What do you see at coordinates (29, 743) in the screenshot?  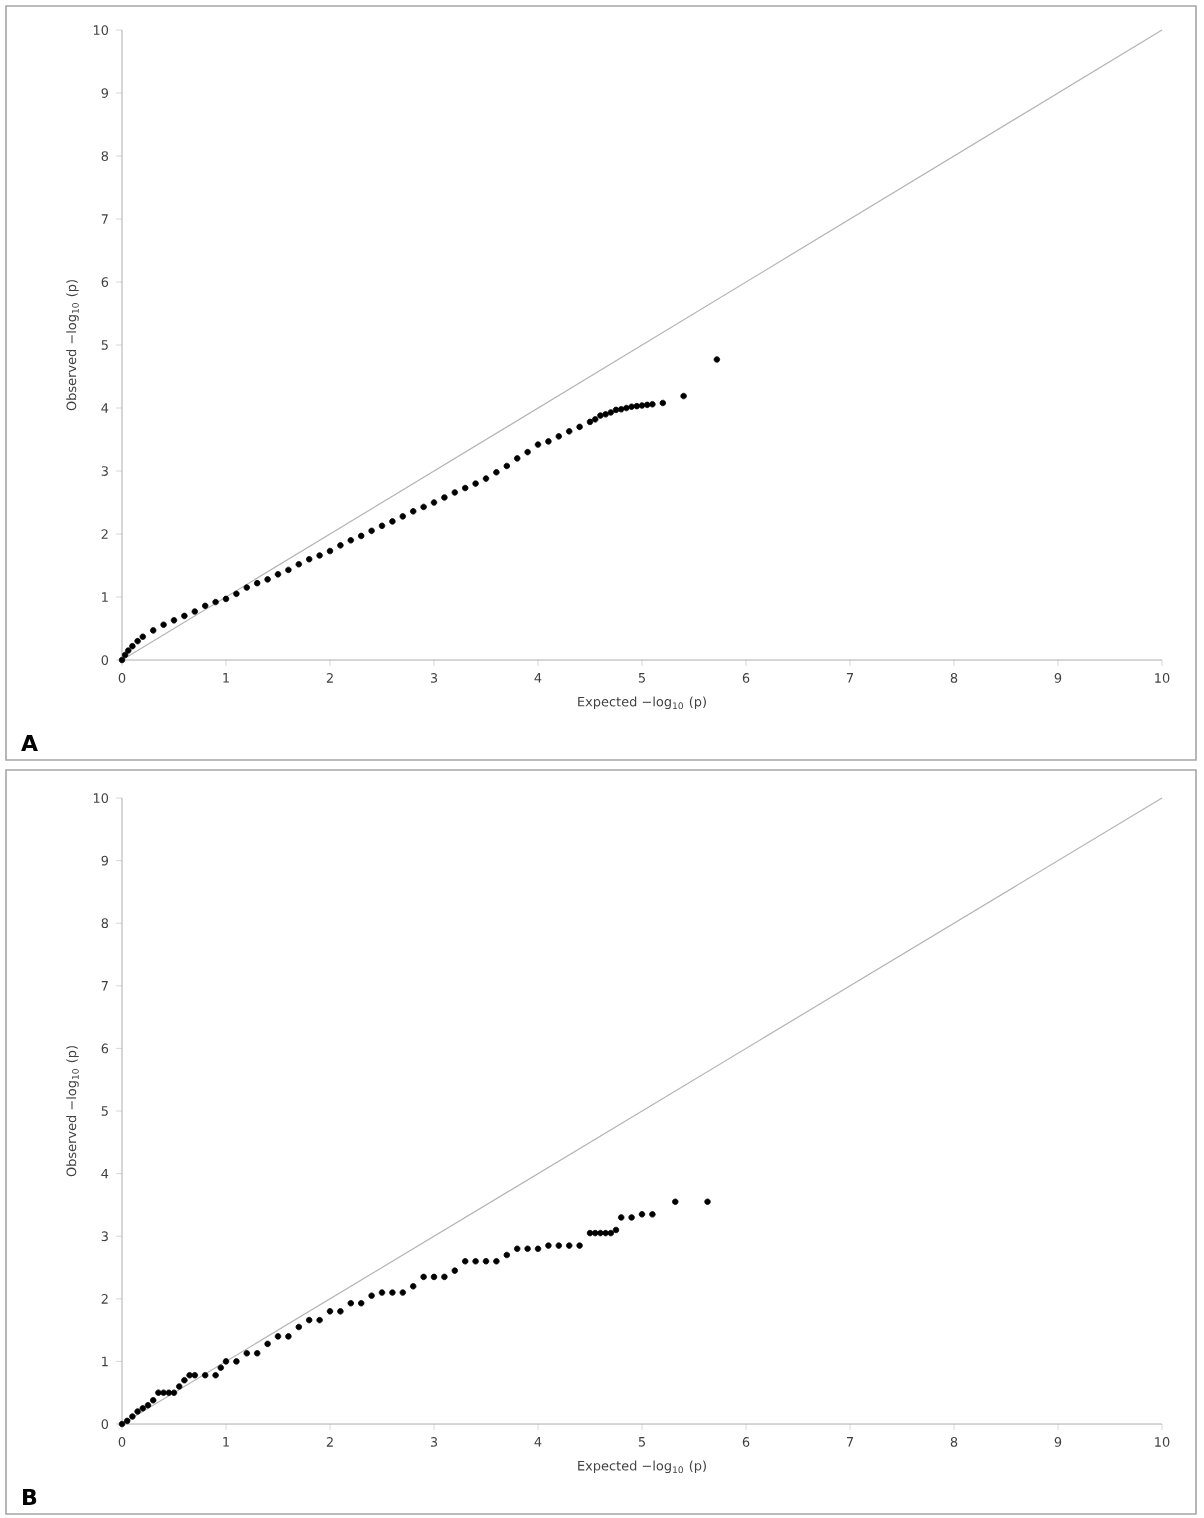 I see `text: A` at bounding box center [29, 743].